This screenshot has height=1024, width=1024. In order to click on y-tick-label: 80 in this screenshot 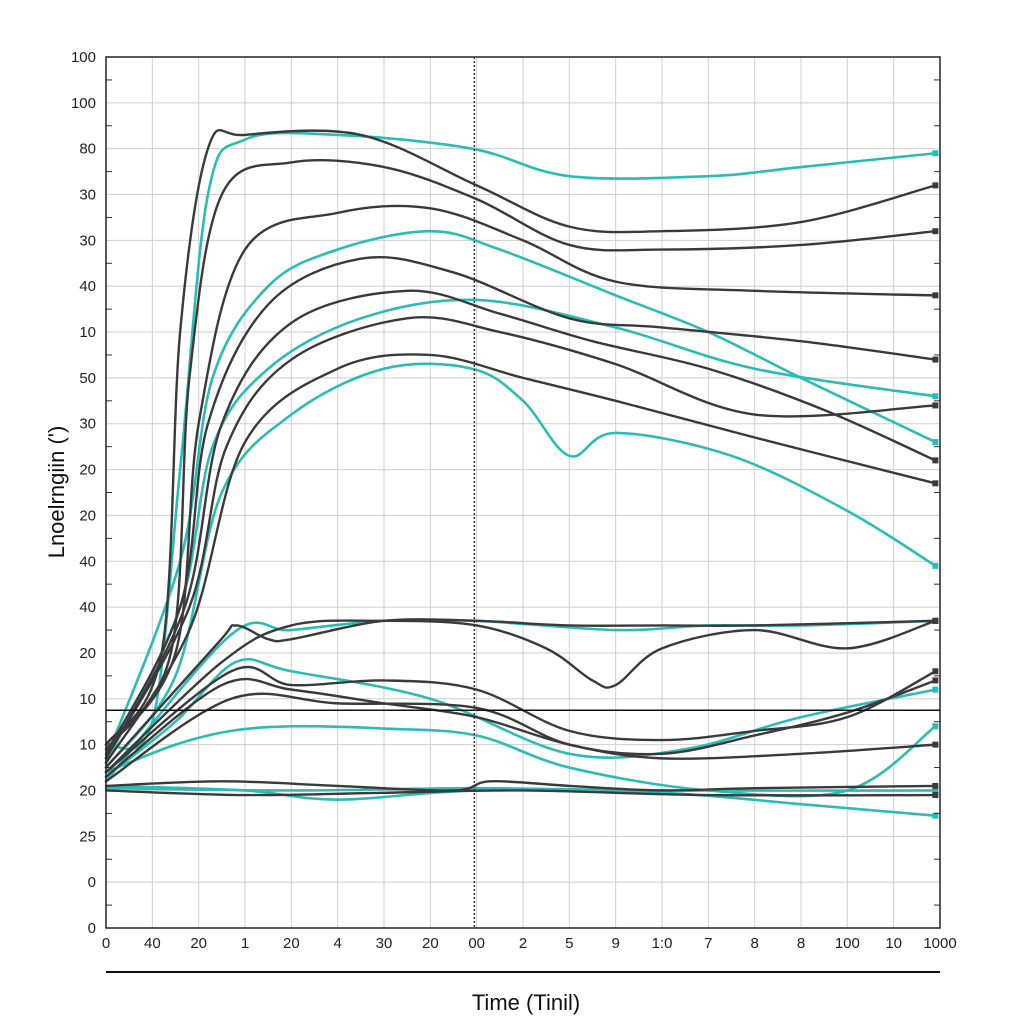, I will do `click(87, 149)`.